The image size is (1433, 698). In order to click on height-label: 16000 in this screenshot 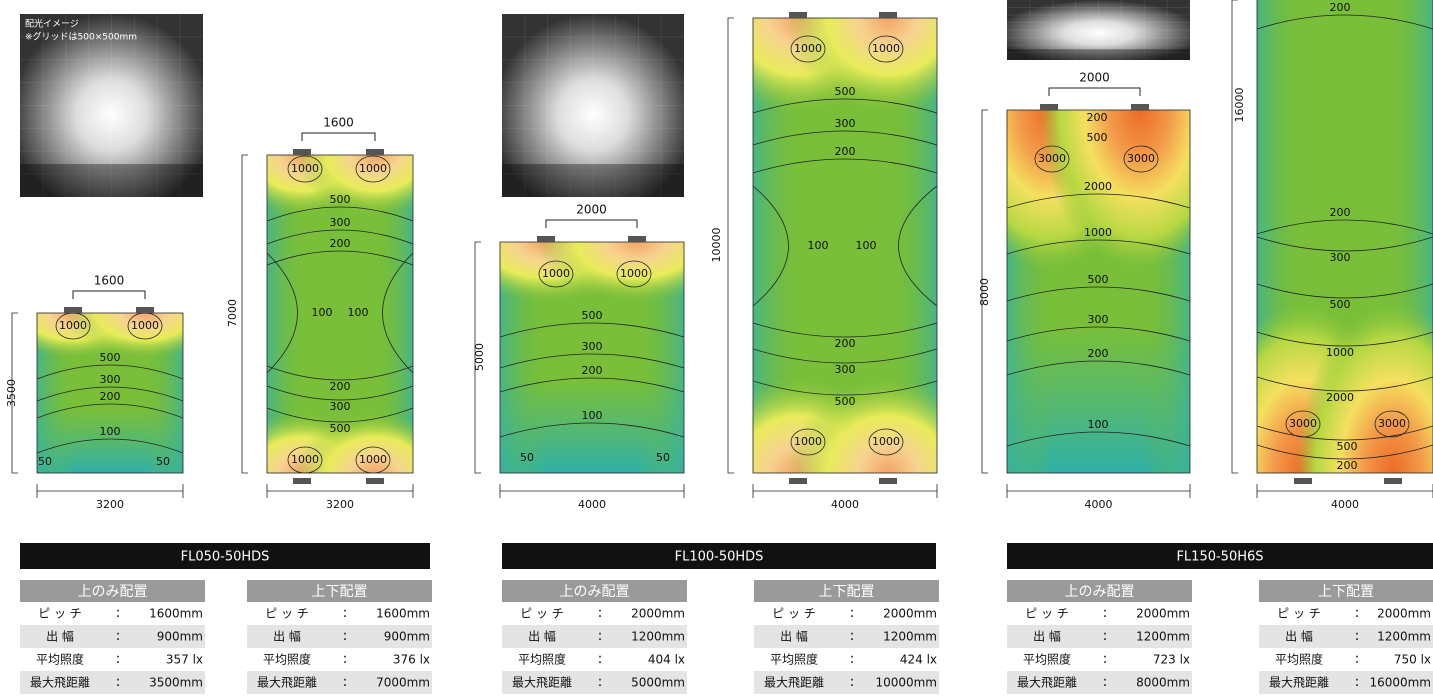, I will do `click(1239, 105)`.